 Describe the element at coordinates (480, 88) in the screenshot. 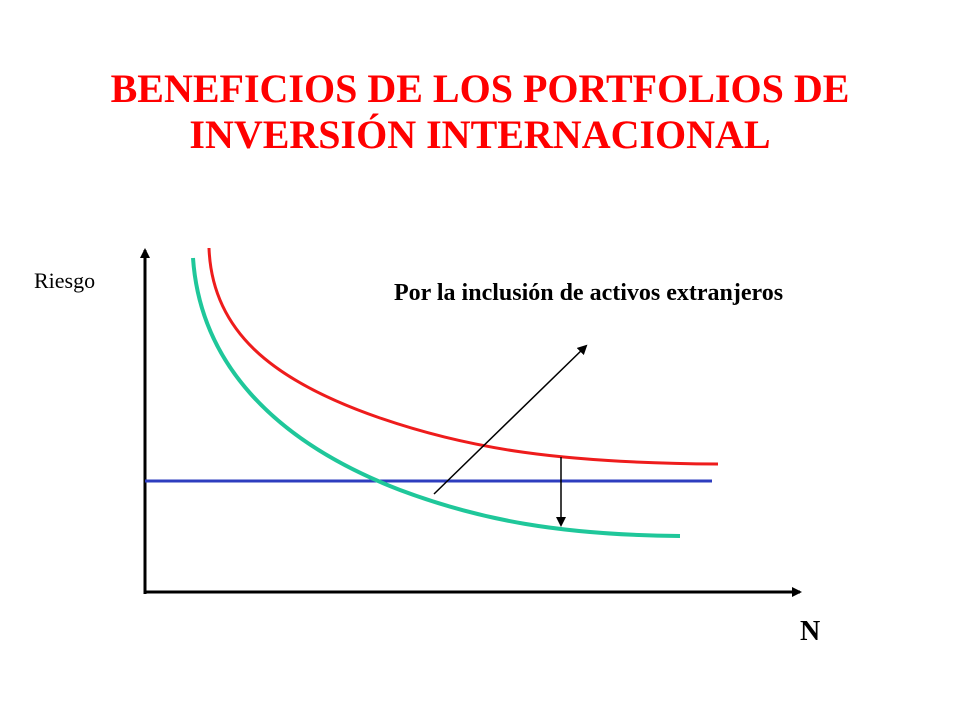

I see `title-line-1: BENEFICIOS DE LOS PORTFOLIOS DE` at that location.